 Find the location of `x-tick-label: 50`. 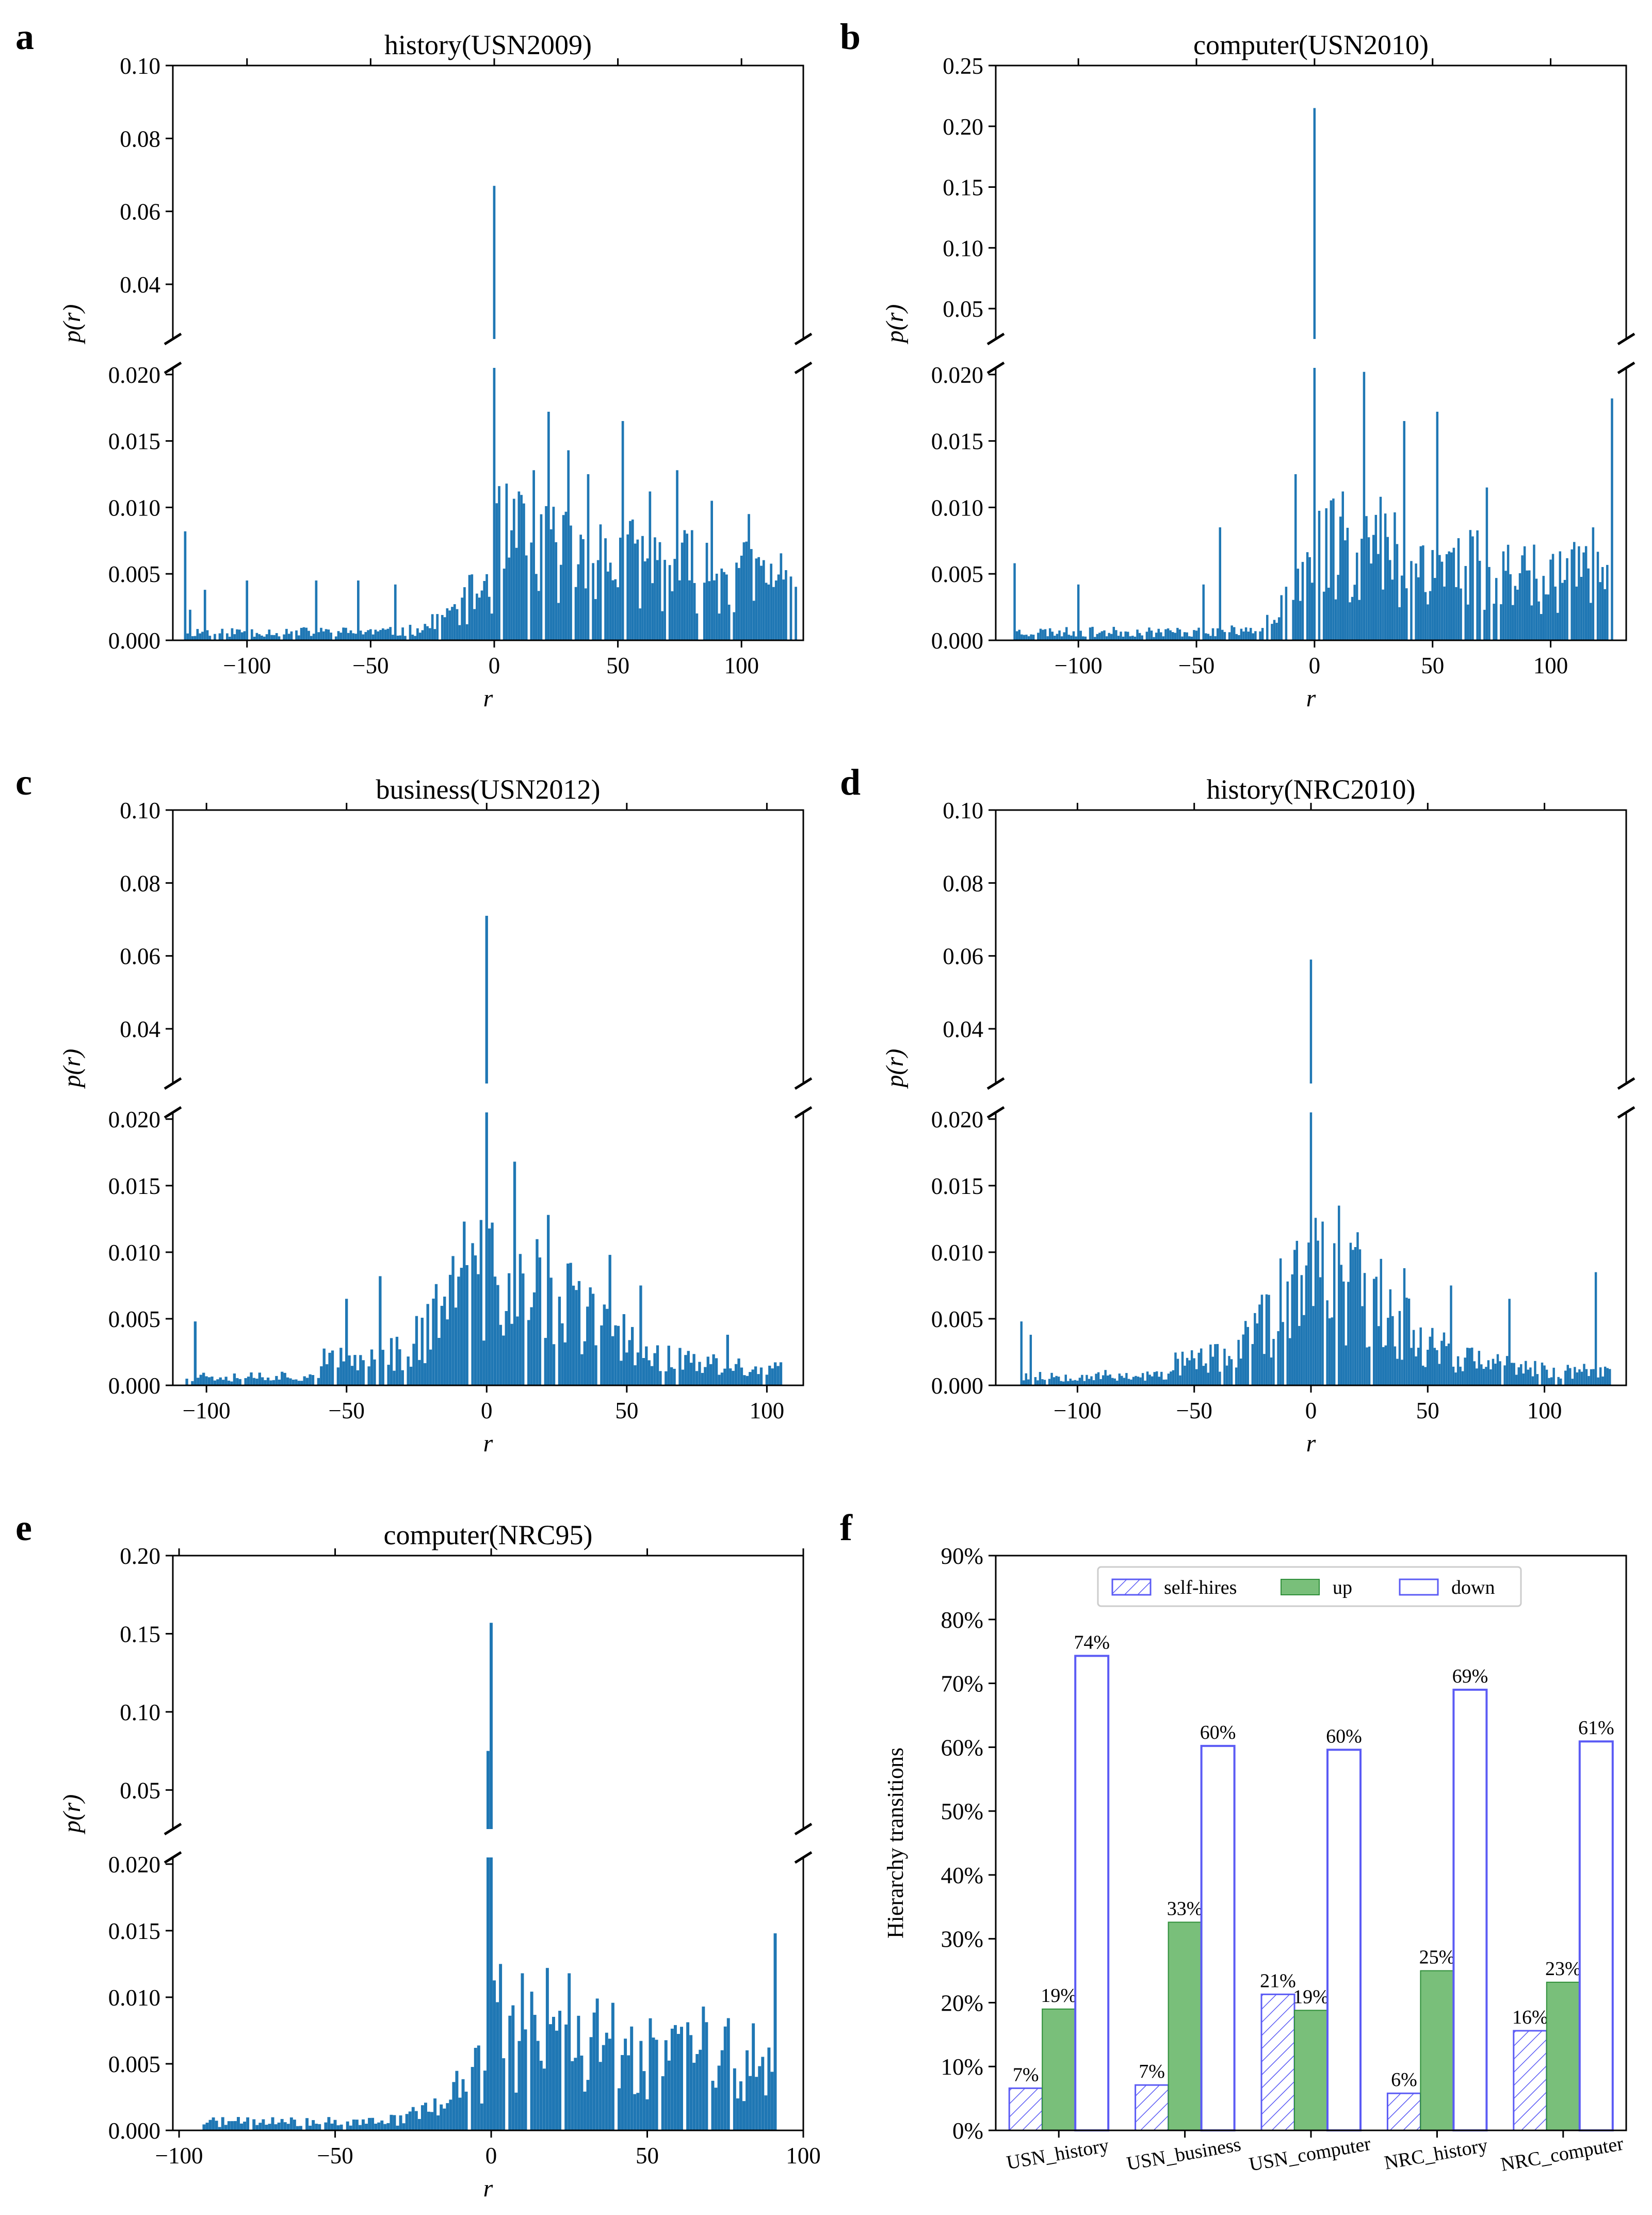

x-tick-label: 50 is located at coordinates (1432, 665).